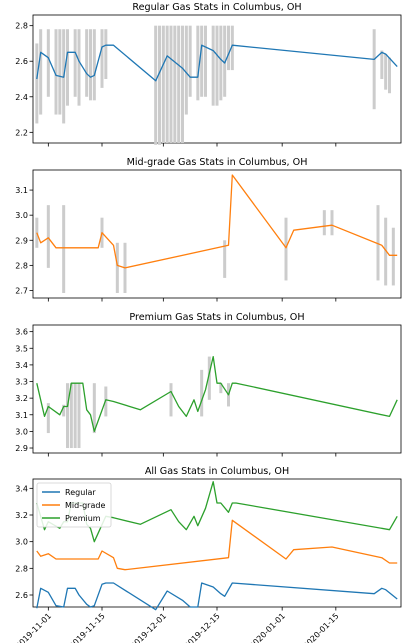  Describe the element at coordinates (83, 518) in the screenshot. I see `legend-label: Premium` at that location.